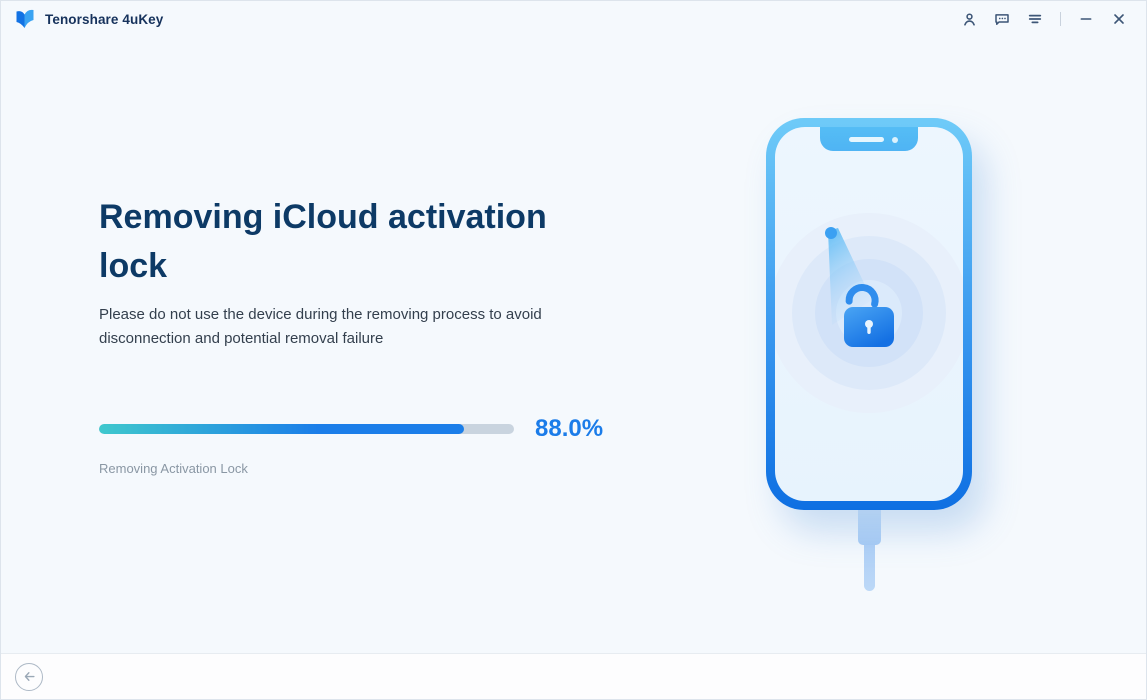 This screenshot has height=700, width=1147. What do you see at coordinates (1119, 19) in the screenshot?
I see `close-icon` at bounding box center [1119, 19].